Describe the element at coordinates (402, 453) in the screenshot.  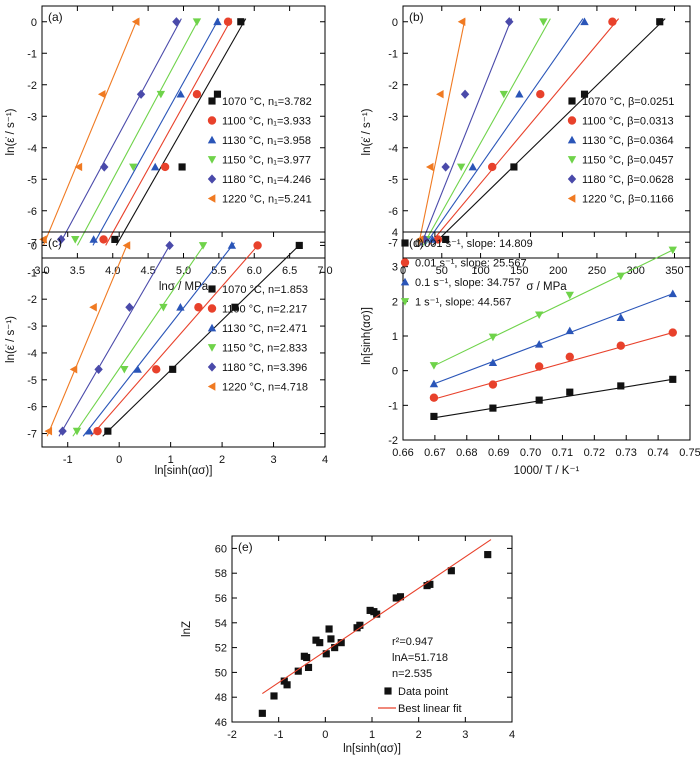
I see `x-tick-label: 0.66` at that location.